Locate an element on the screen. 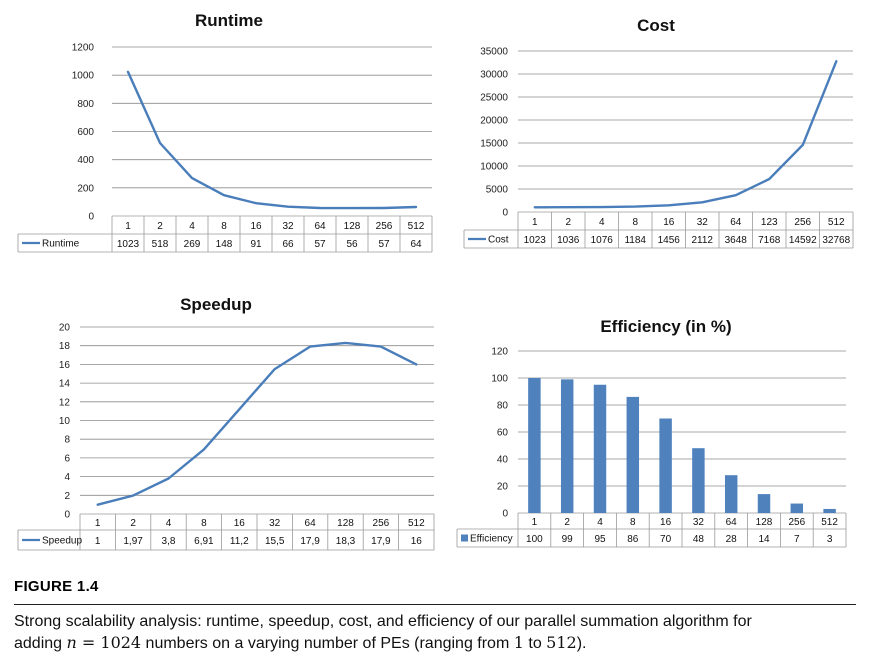 Image resolution: width=876 pixels, height=669 pixels. runtime-table-value: 66 is located at coordinates (288, 244).